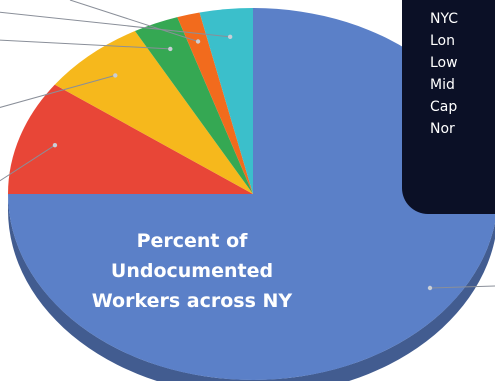 The height and width of the screenshot is (381, 495). Describe the element at coordinates (444, 19) in the screenshot. I see `legend-item-nyc: NYC` at that location.